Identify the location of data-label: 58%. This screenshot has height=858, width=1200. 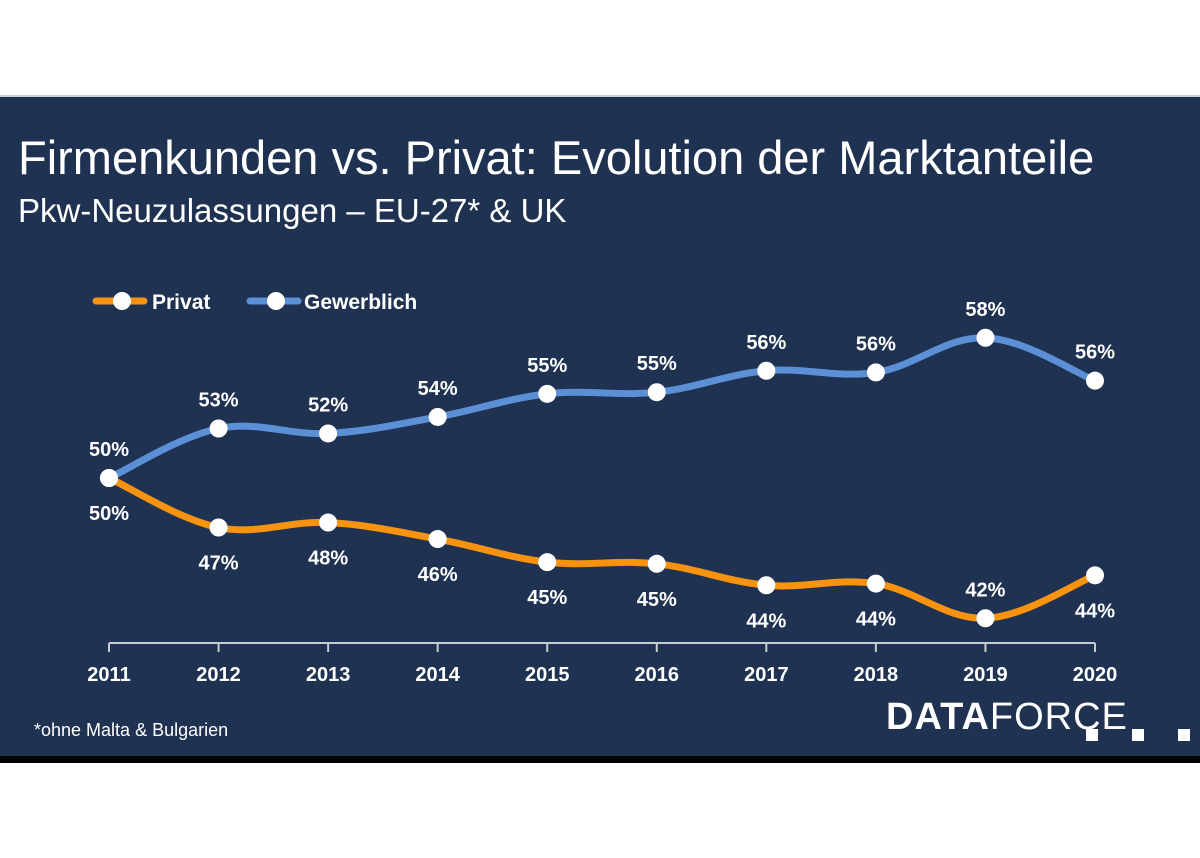
(985, 310).